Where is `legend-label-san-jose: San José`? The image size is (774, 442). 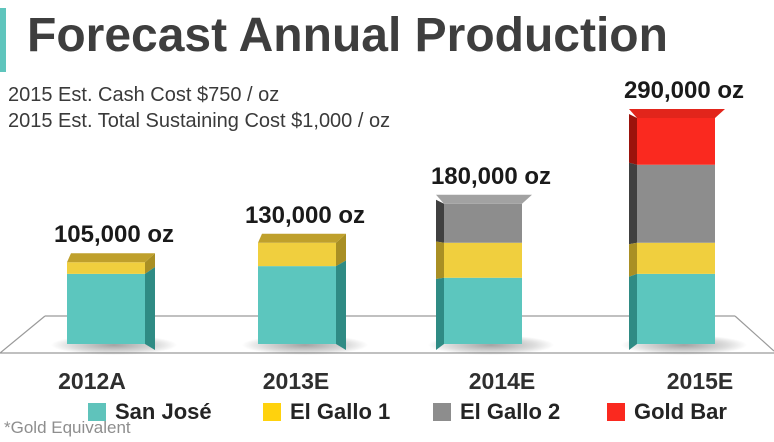
legend-label-san-jose: San José is located at coordinates (163, 411).